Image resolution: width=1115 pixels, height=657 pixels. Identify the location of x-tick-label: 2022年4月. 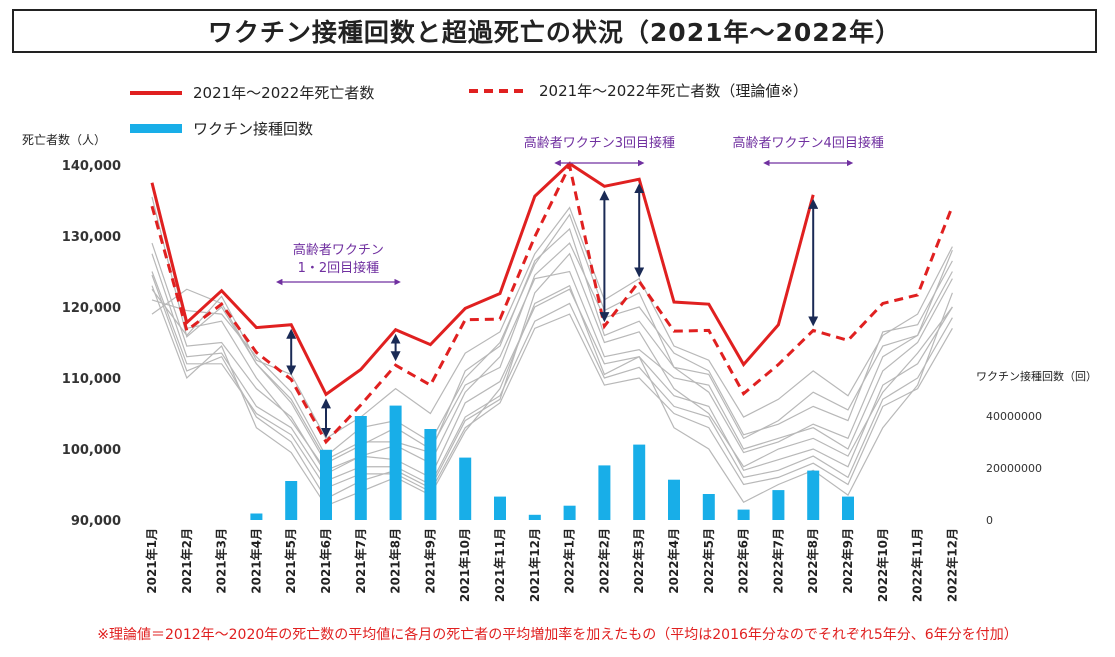
(673, 561).